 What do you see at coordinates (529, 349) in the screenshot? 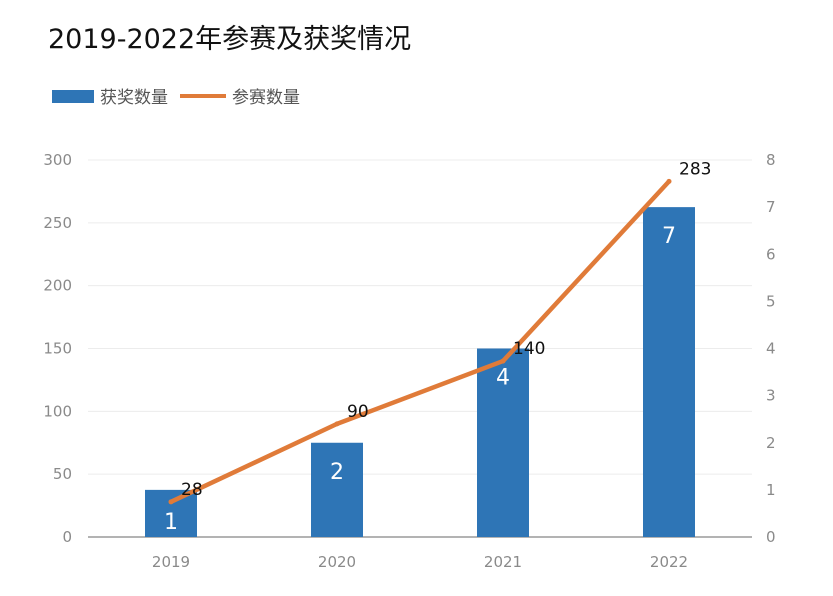
I see `line-data-label: 140` at bounding box center [529, 349].